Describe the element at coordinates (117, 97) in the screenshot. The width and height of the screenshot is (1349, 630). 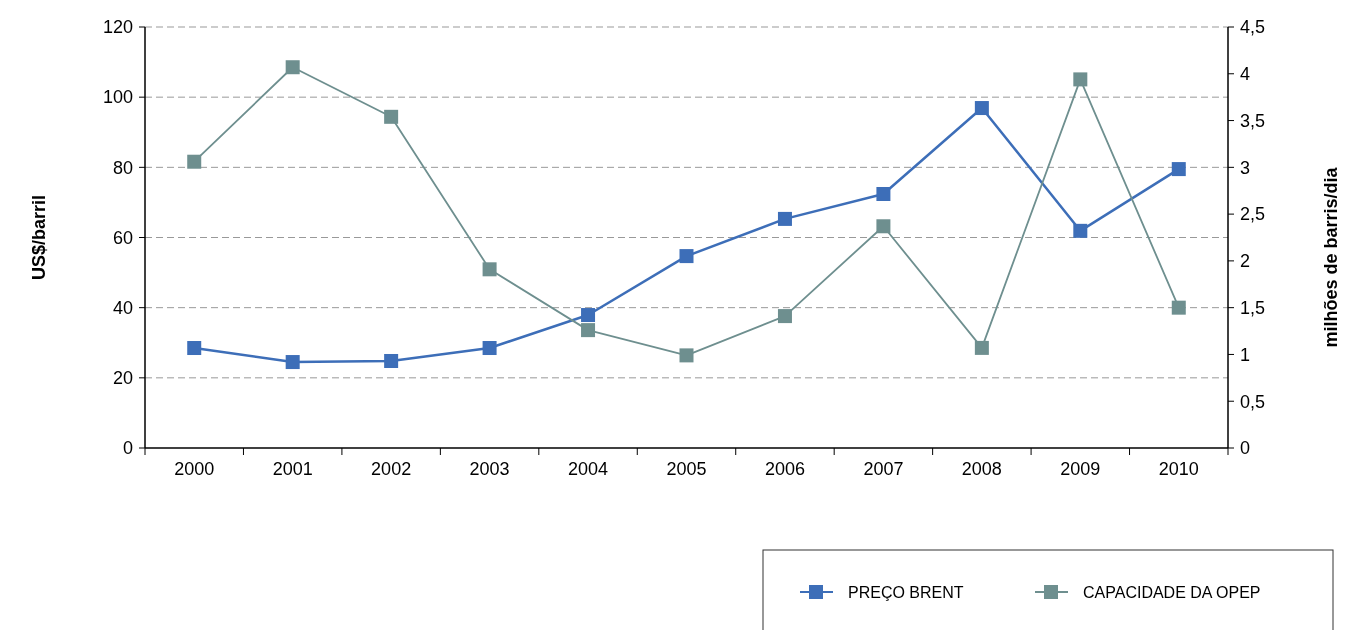
I see `y-tick-label: 100` at that location.